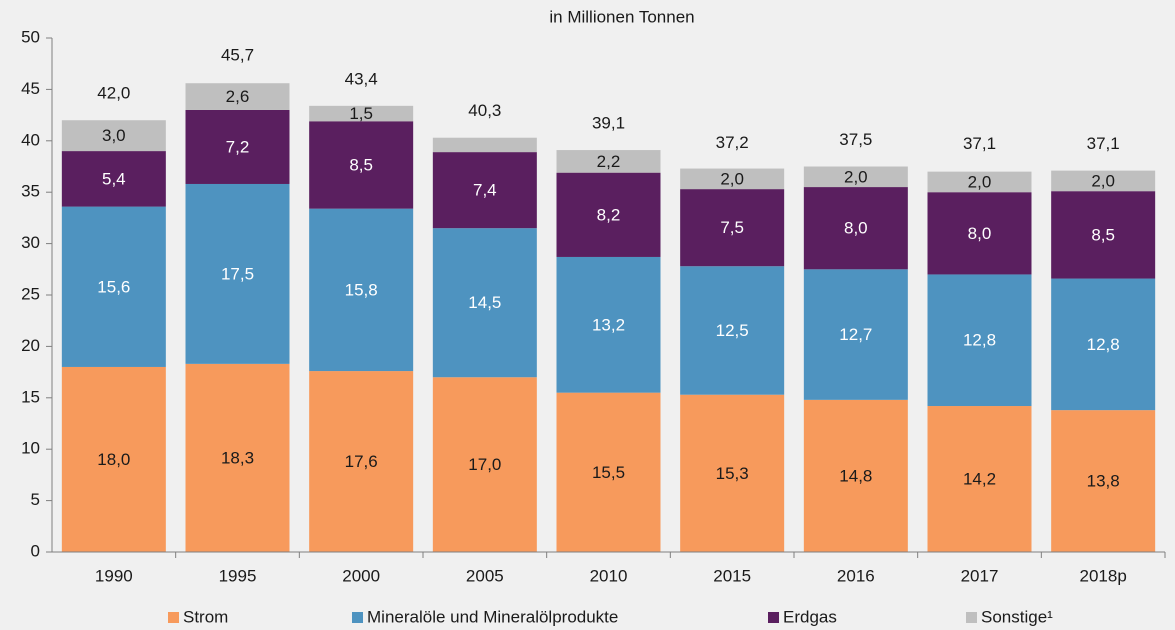 The image size is (1175, 630). I want to click on y-tick-label: 50, so click(30, 36).